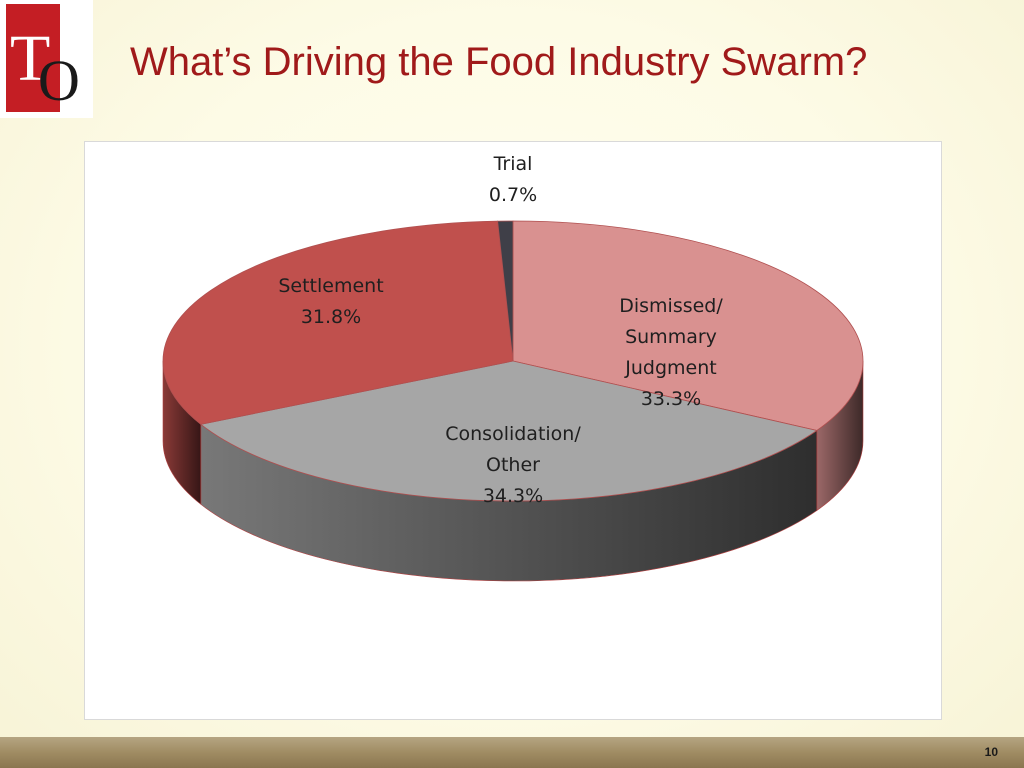 Image resolution: width=1024 pixels, height=768 pixels. Describe the element at coordinates (512, 752) in the screenshot. I see `footer-bar: 10` at that location.